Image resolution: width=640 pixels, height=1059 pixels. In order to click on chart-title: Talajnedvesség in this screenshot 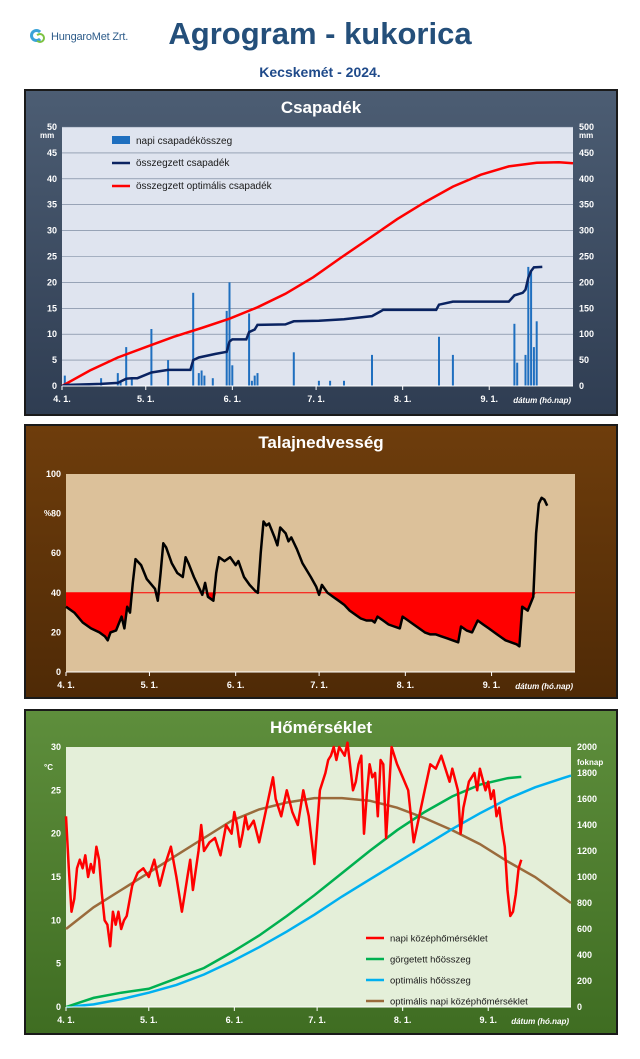, I will do `click(320, 442)`.